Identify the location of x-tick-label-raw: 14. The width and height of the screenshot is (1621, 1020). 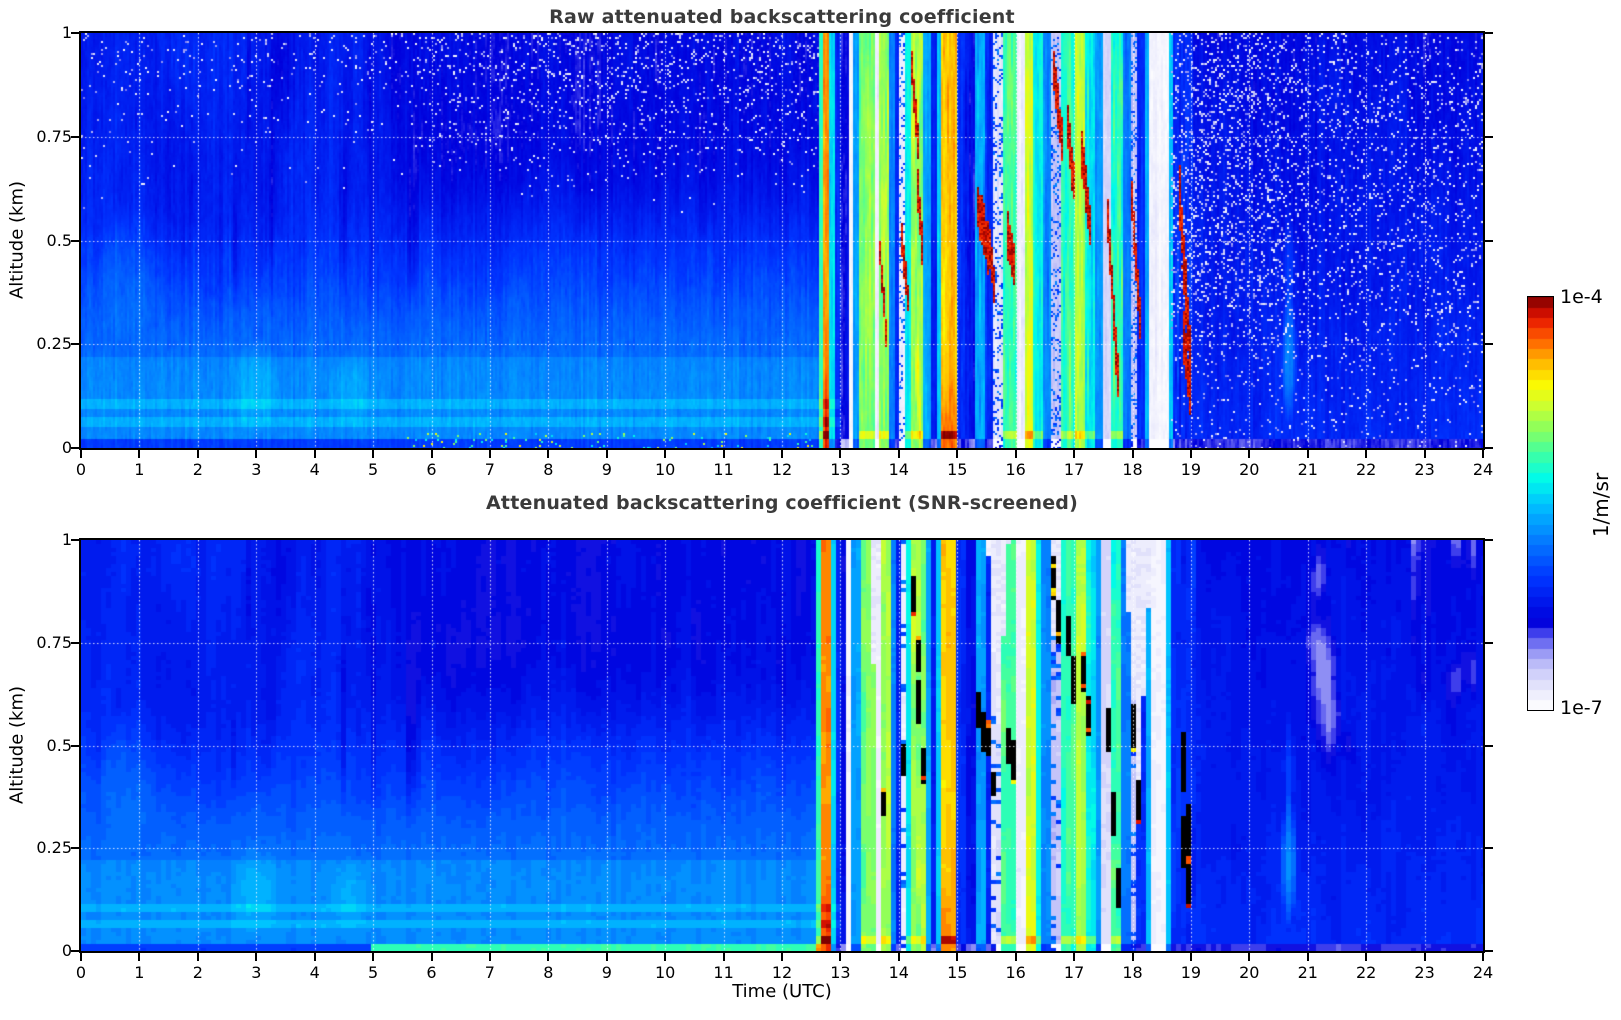
(898, 469).